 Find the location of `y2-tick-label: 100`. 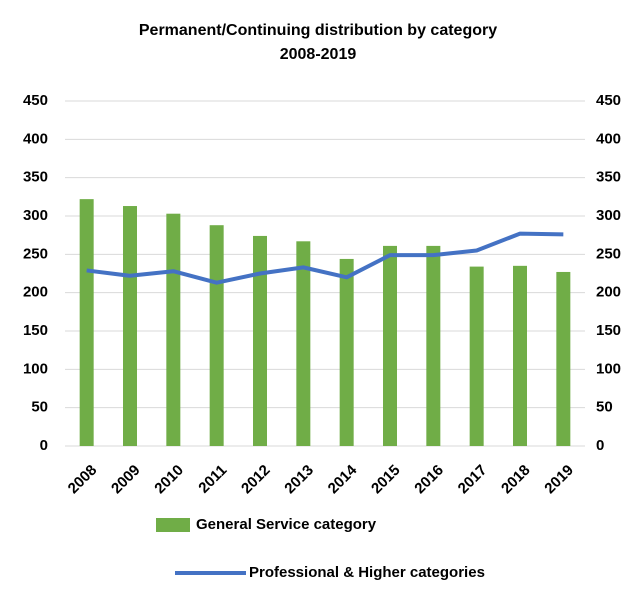

y2-tick-label: 100 is located at coordinates (608, 368).